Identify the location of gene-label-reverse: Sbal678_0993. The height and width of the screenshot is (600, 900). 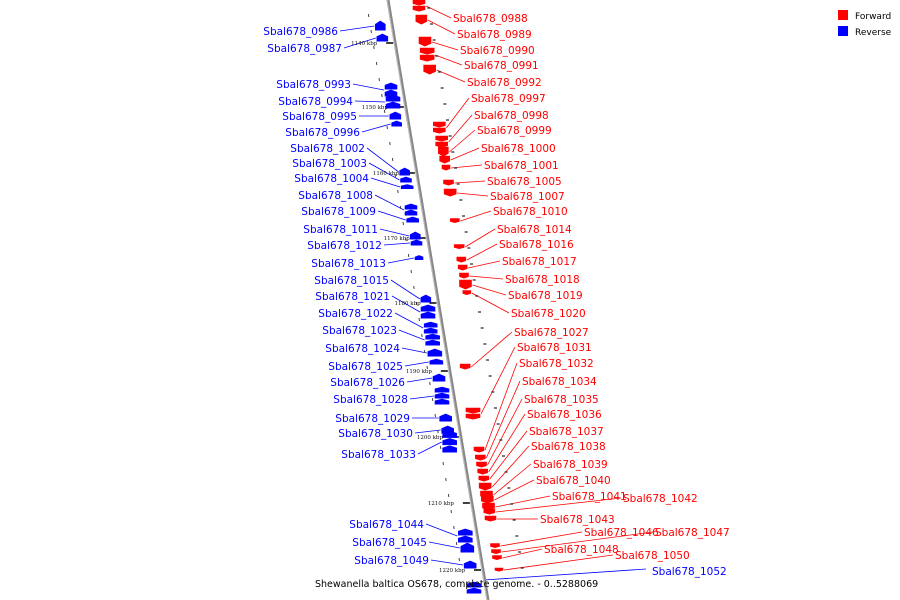
(313, 85).